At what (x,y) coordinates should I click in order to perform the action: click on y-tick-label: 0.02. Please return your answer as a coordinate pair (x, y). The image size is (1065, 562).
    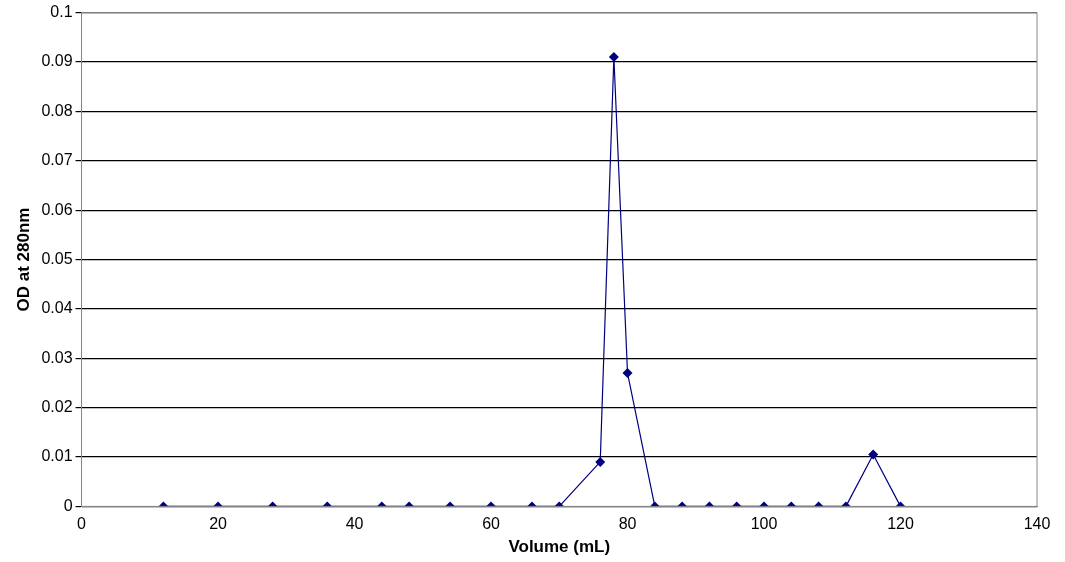
    Looking at the image, I should click on (57, 407).